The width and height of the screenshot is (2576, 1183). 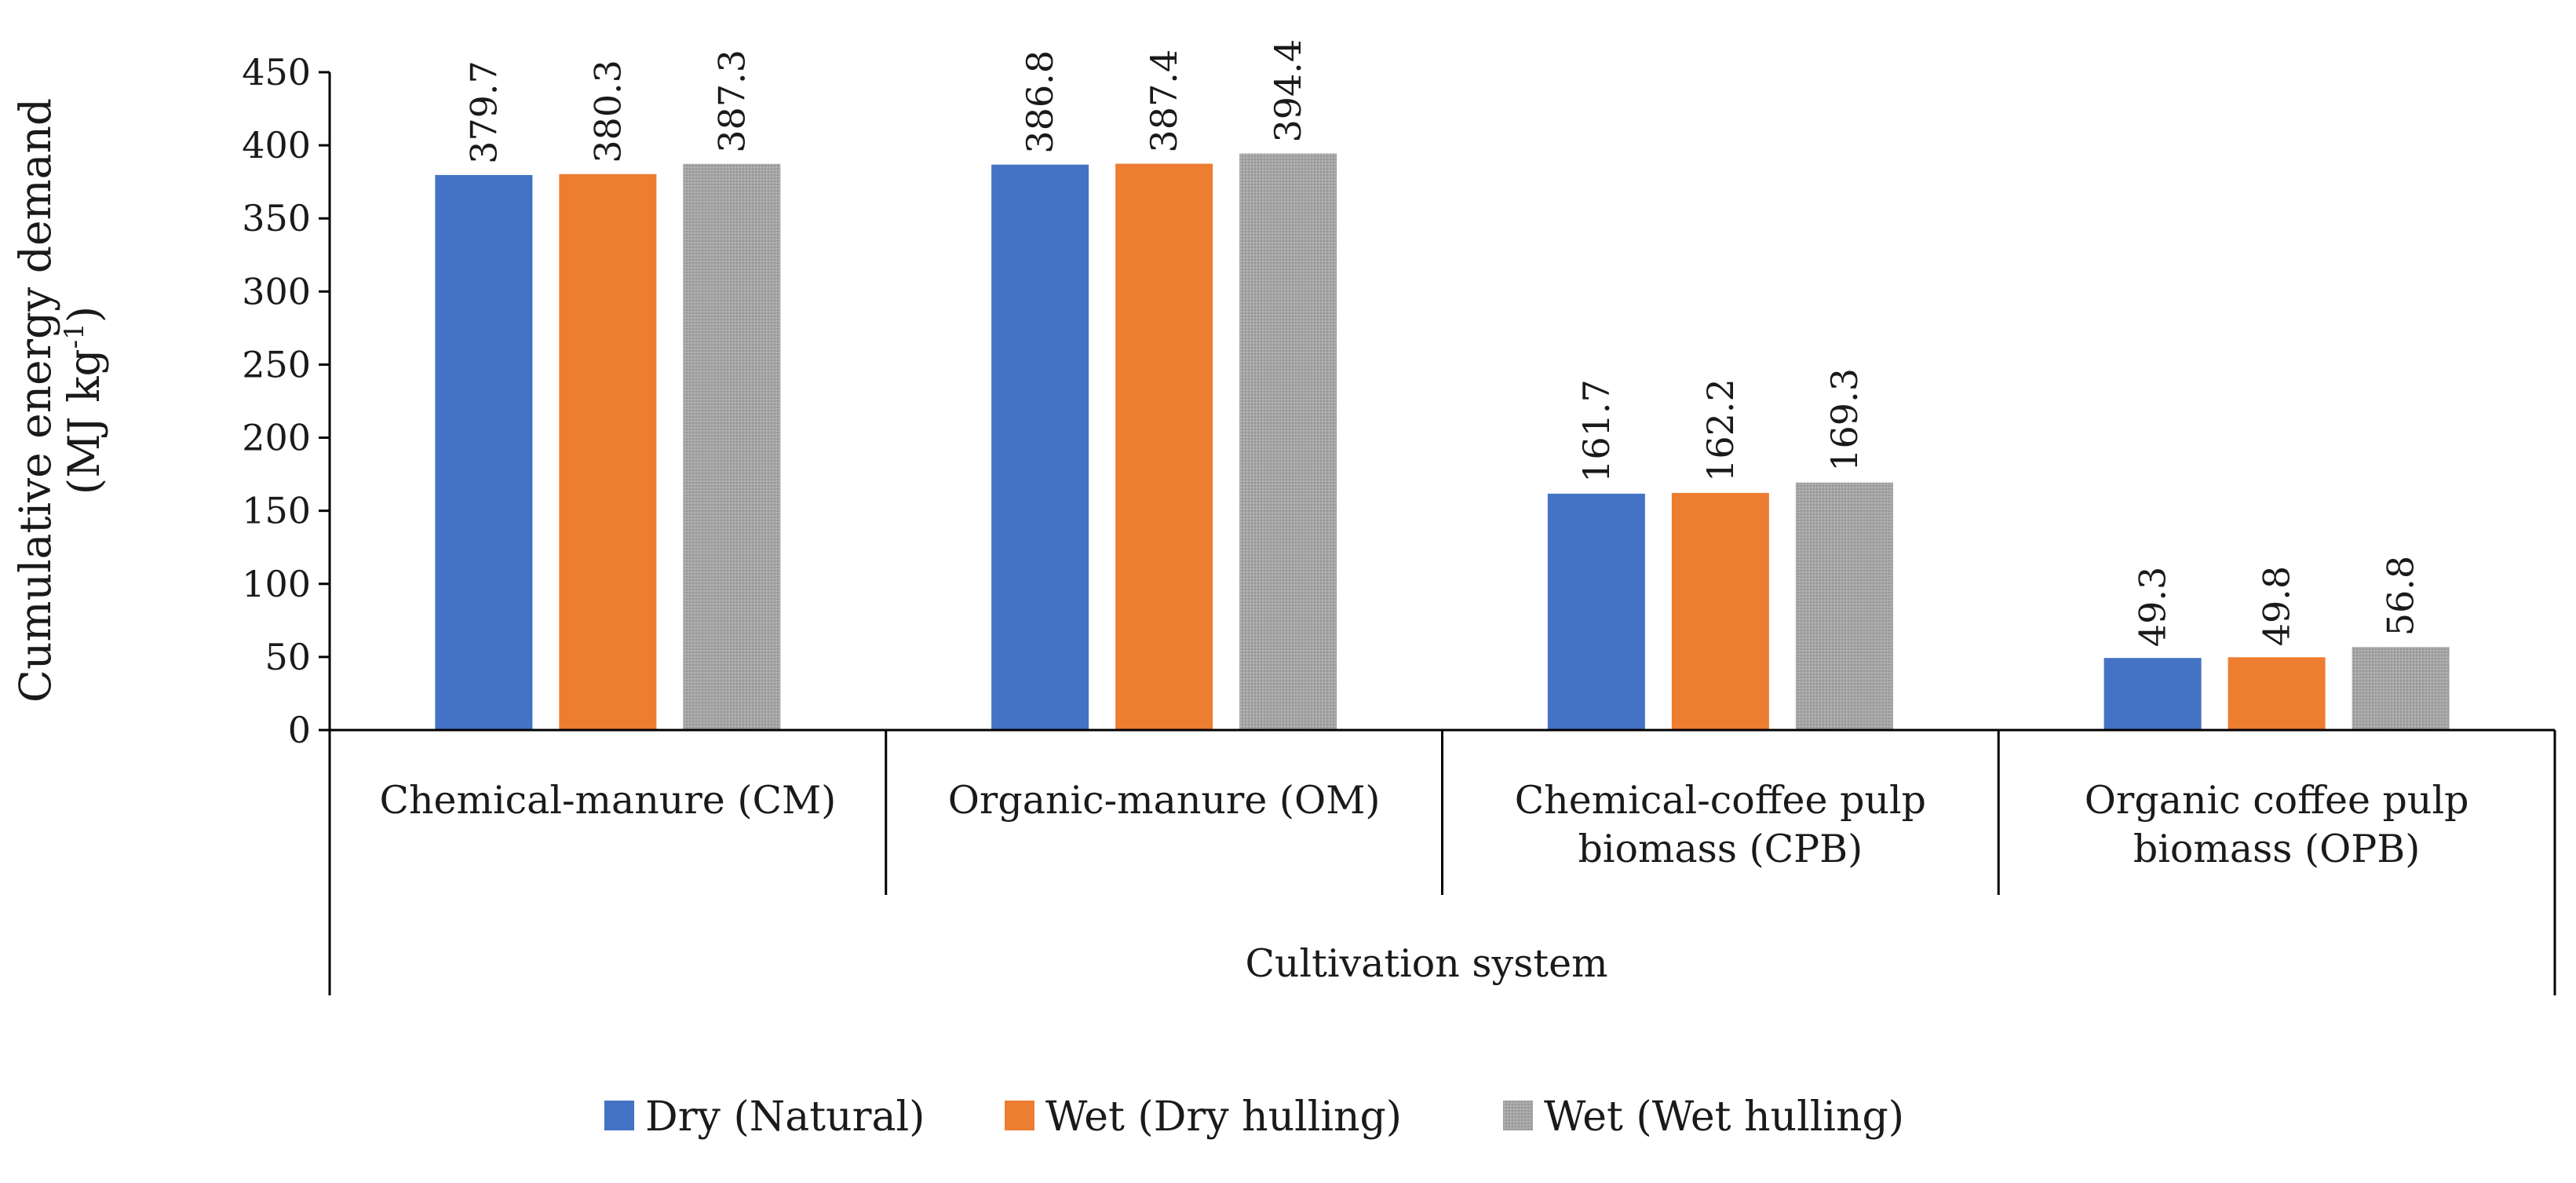 What do you see at coordinates (785, 1117) in the screenshot?
I see `legend-label: Dry (Natural)` at bounding box center [785, 1117].